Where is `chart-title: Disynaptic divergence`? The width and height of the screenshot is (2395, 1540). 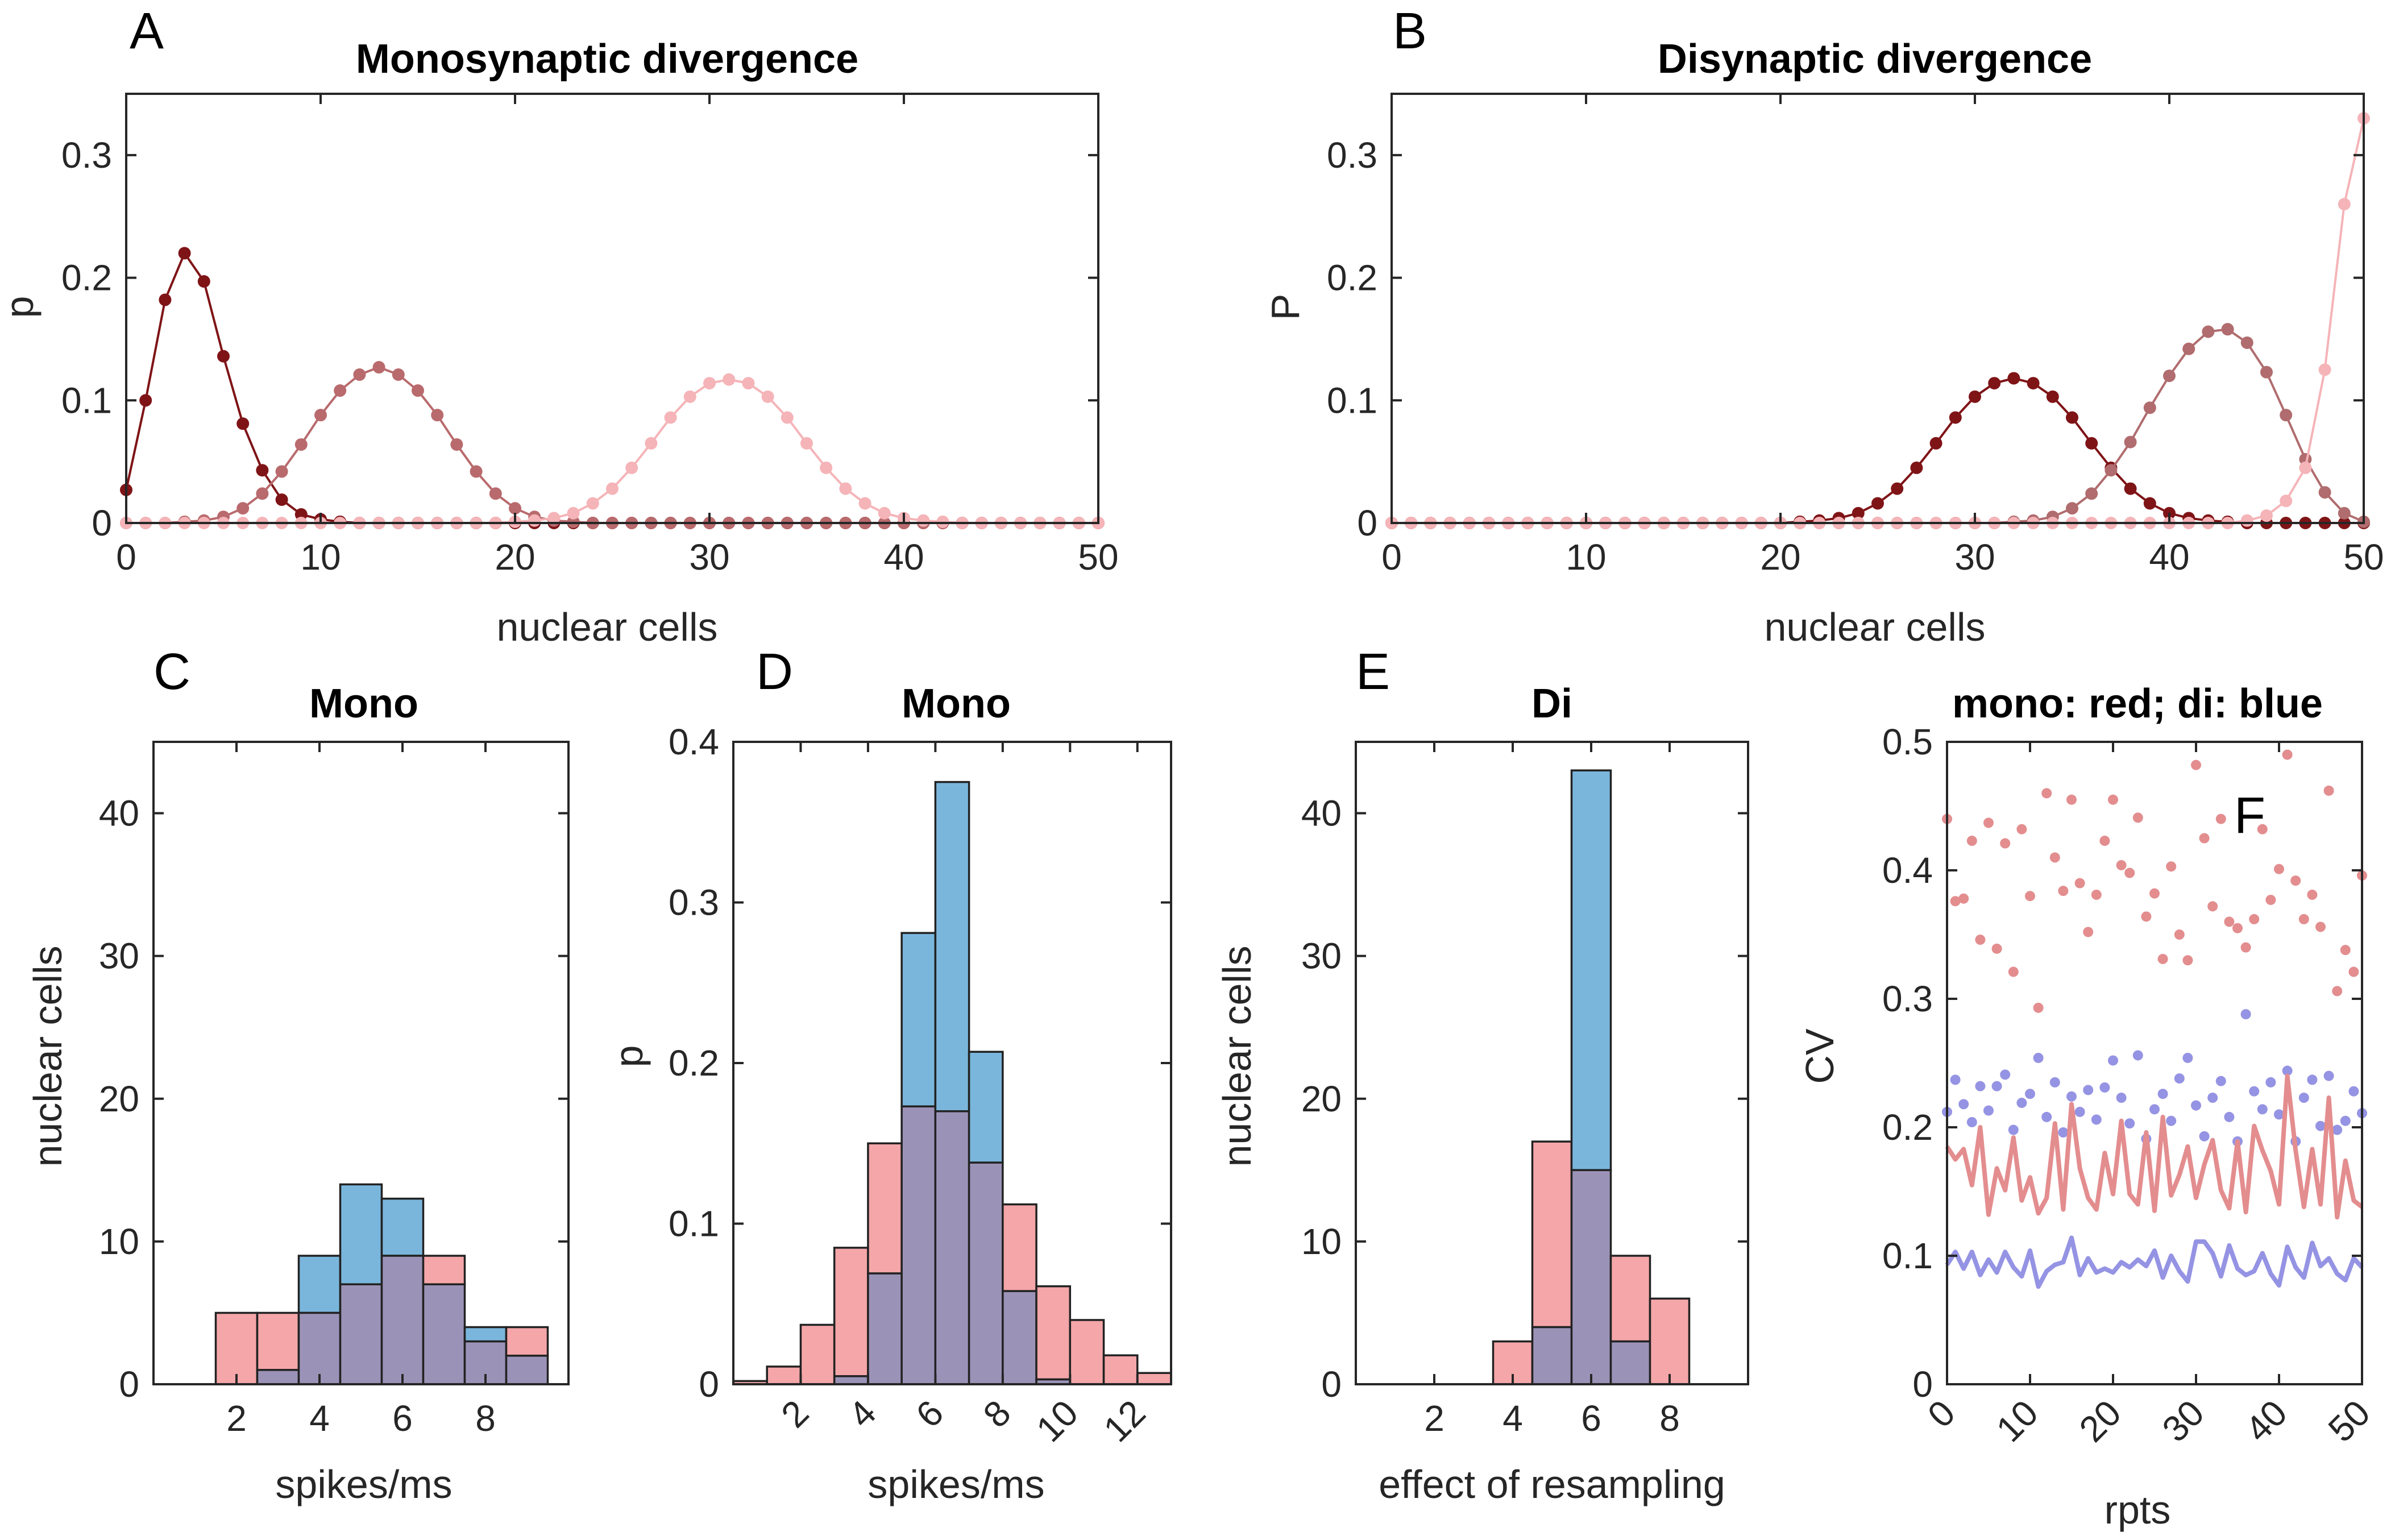 chart-title: Disynaptic divergence is located at coordinates (1875, 59).